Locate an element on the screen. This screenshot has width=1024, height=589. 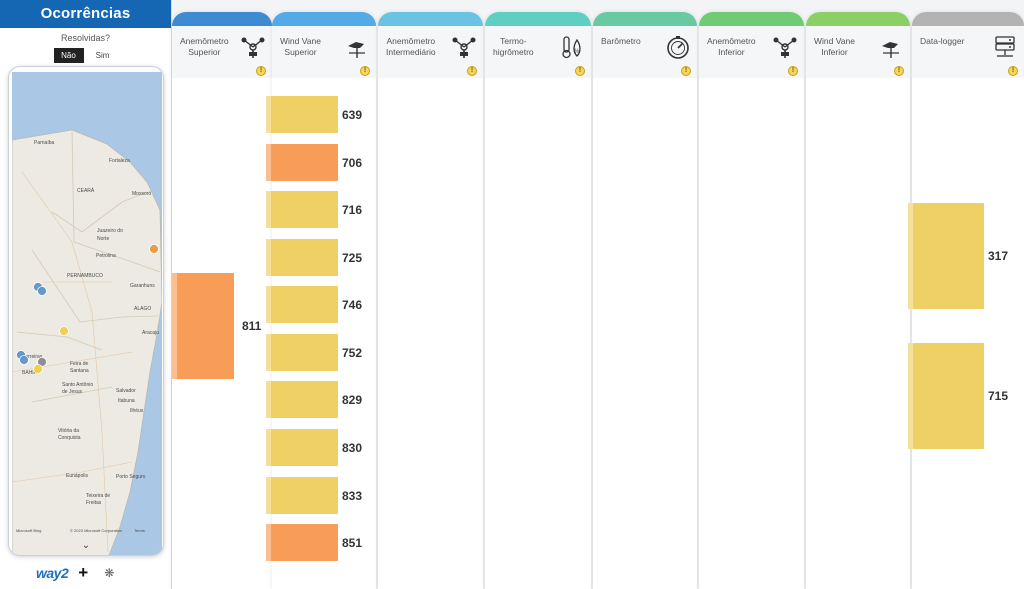
occurrence-bar: 317 is located at coordinates (961, 256).